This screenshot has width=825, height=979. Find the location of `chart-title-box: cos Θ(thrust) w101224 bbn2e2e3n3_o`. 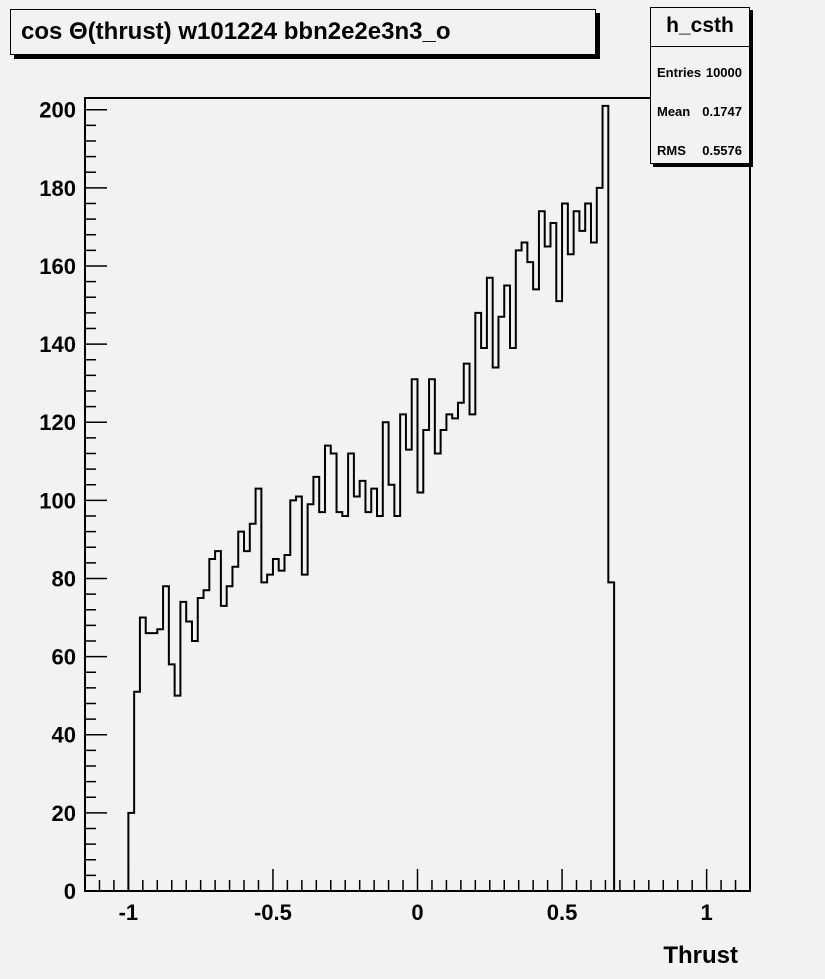

chart-title-box: cos Θ(thrust) w101224 bbn2e2e3n3_o is located at coordinates (303, 32).